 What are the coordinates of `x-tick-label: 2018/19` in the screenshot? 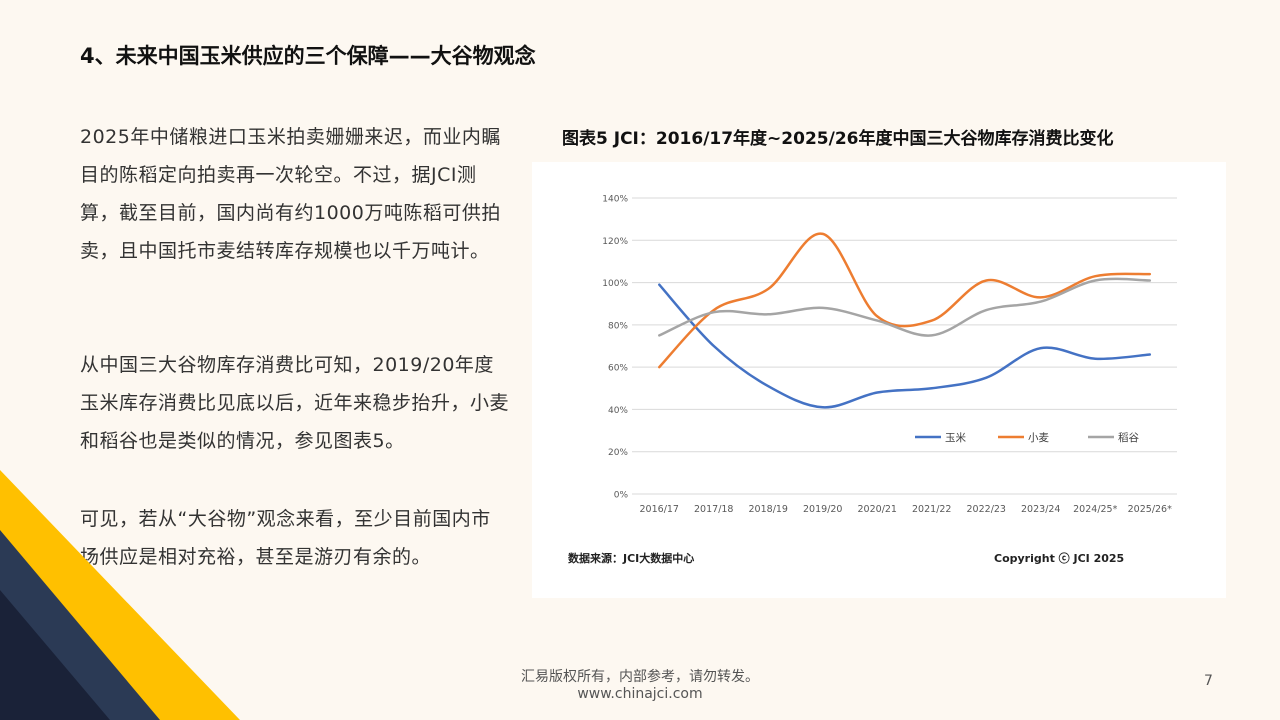 It's located at (768, 509).